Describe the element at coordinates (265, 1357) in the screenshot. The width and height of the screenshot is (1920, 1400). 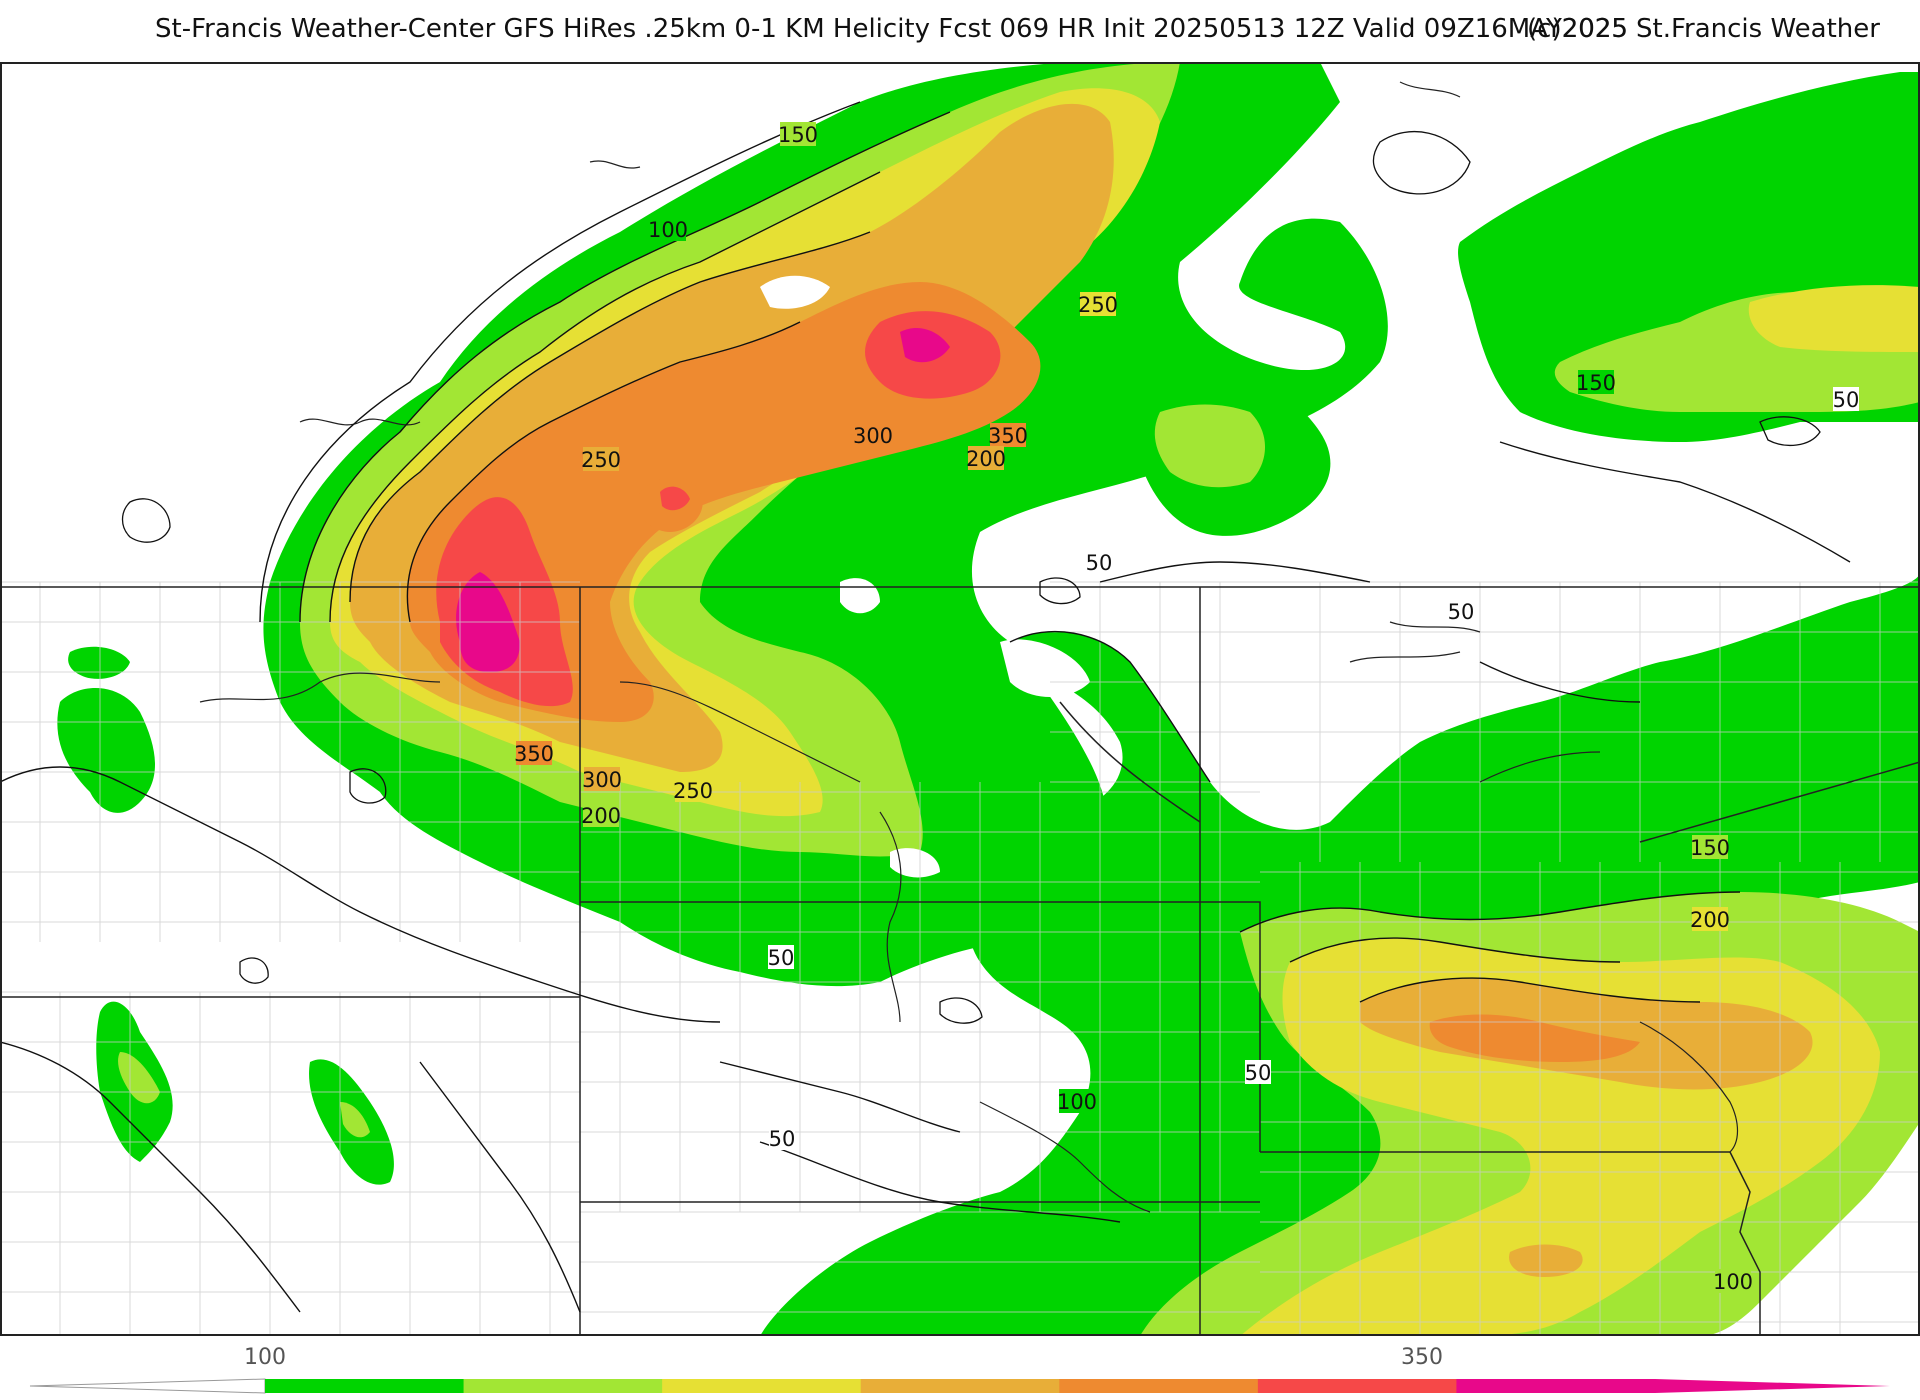
I see `colorbar-label-100: 100` at that location.